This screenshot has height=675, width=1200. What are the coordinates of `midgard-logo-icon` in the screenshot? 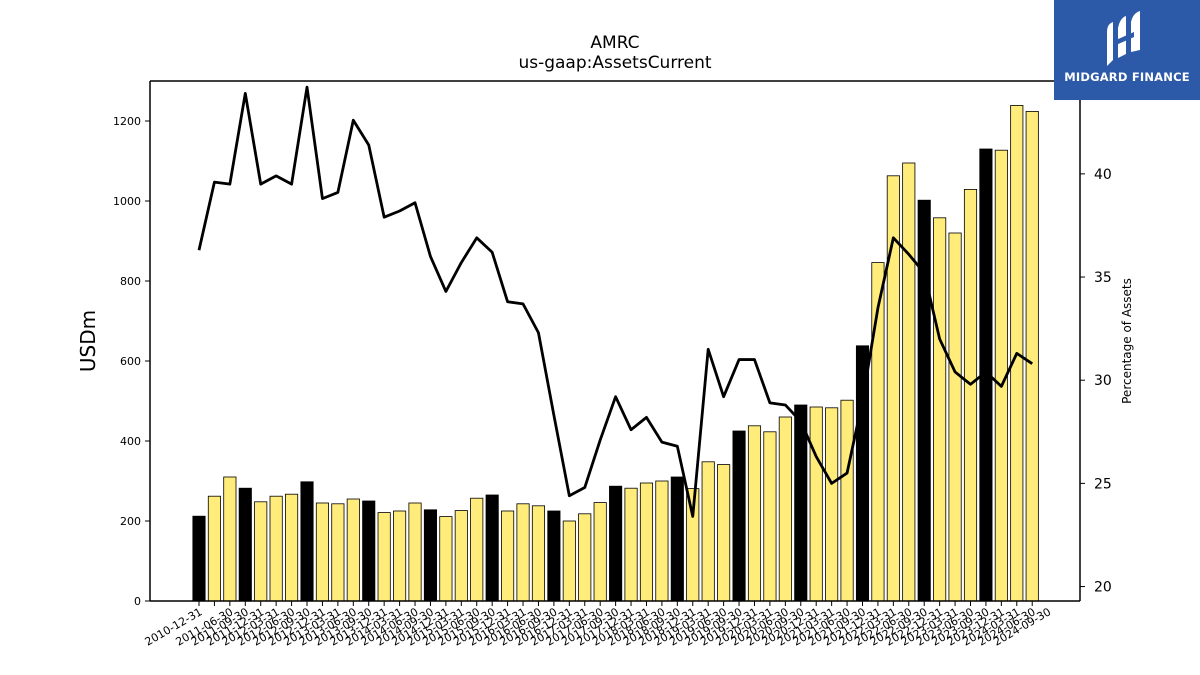 It's located at (1123, 38).